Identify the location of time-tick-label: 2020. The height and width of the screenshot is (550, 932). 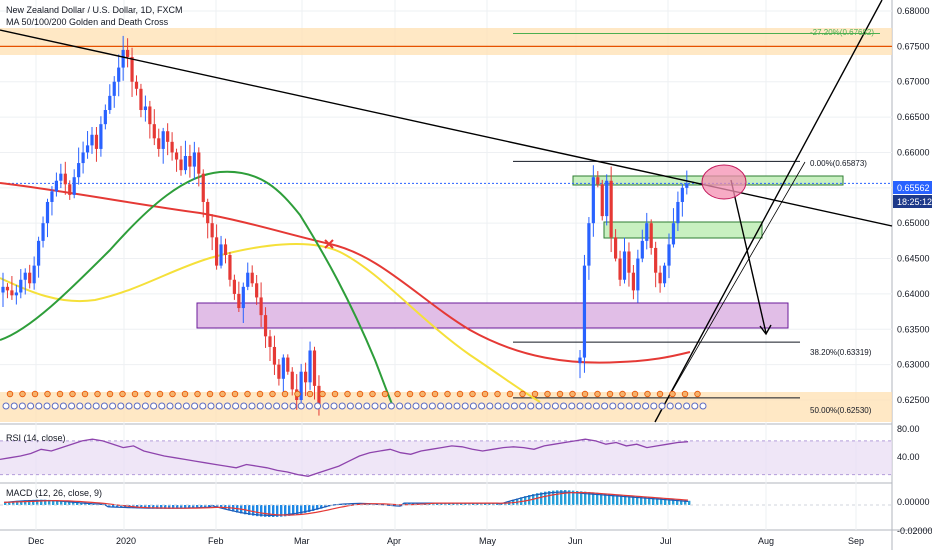
(126, 541).